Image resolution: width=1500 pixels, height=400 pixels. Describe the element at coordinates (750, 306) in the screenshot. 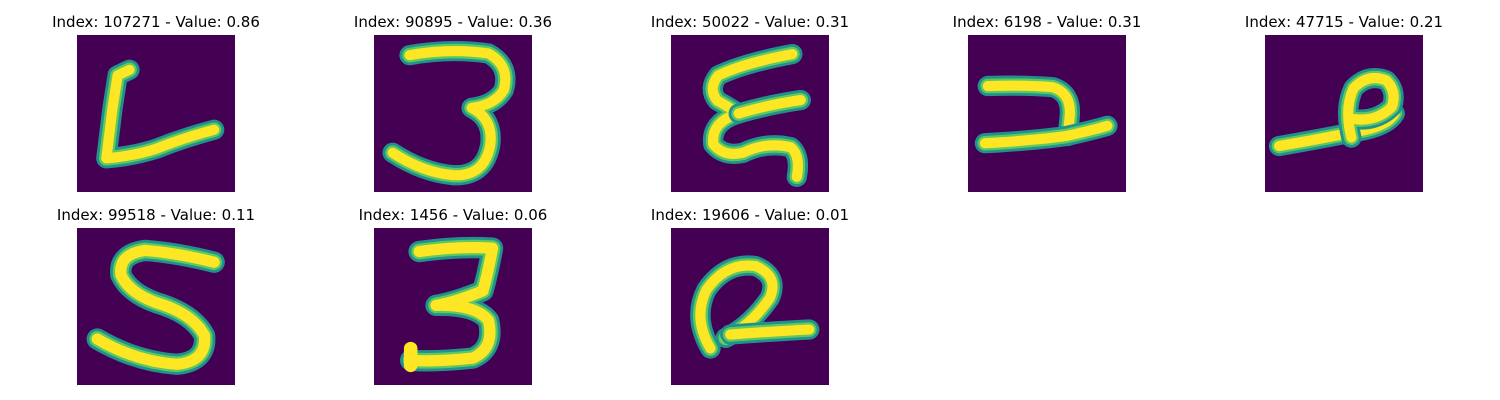

I see `handwritten-rotated-2-image` at that location.